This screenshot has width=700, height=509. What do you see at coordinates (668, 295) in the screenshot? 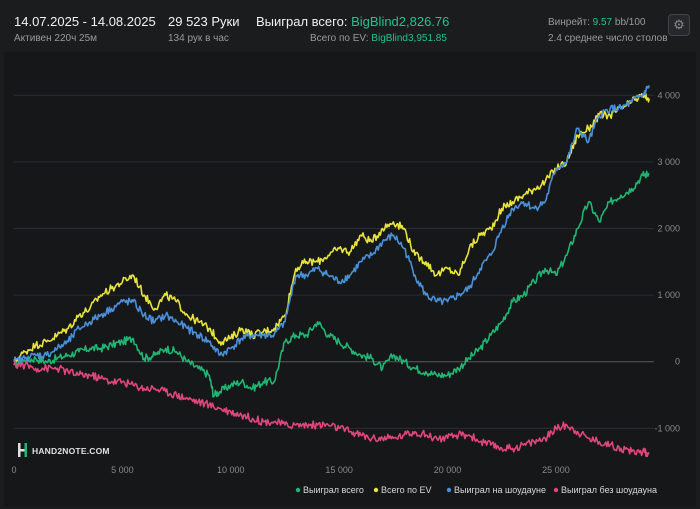
I see `y-tick-label: 1 000` at bounding box center [668, 295].